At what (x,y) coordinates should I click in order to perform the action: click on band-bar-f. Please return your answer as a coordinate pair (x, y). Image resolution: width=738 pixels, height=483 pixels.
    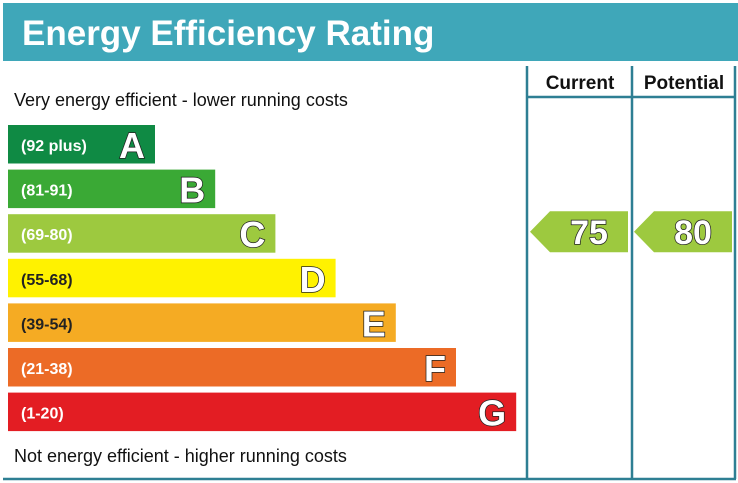
    Looking at the image, I should click on (232, 367).